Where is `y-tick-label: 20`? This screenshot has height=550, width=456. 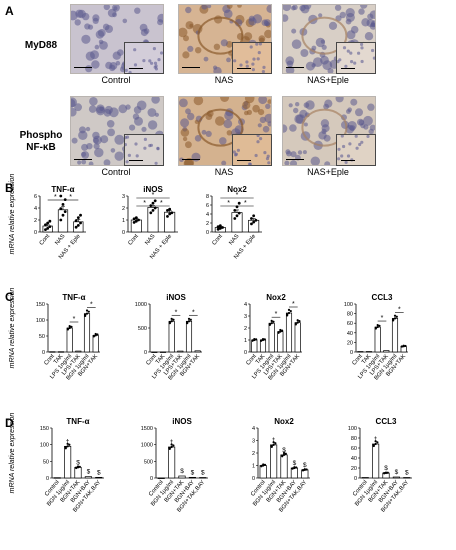 y-tick-label: 20 is located at coordinates (354, 469).